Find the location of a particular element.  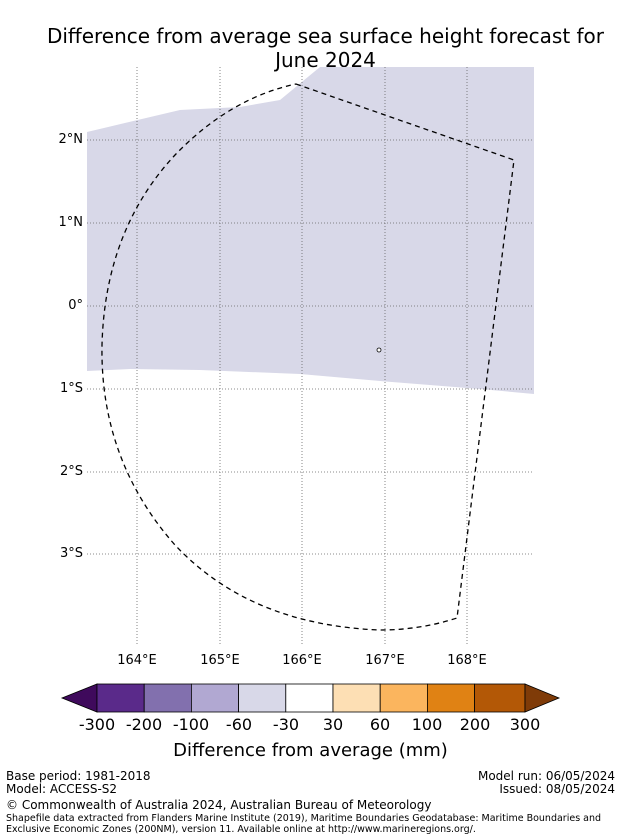

model-run: Model run: 06/05/2024 is located at coordinates (546, 776).